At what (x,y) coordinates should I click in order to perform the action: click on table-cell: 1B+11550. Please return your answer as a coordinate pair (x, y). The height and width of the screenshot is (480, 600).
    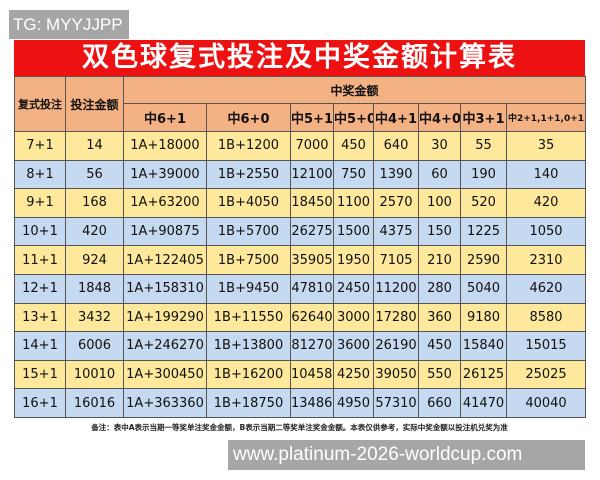
    Looking at the image, I should click on (248, 317).